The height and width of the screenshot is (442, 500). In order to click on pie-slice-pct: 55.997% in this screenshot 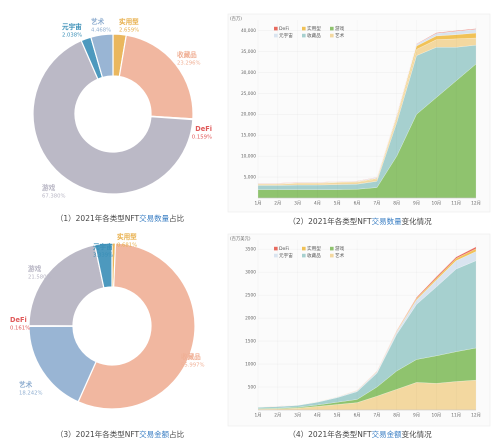, I will do `click(193, 366)`.